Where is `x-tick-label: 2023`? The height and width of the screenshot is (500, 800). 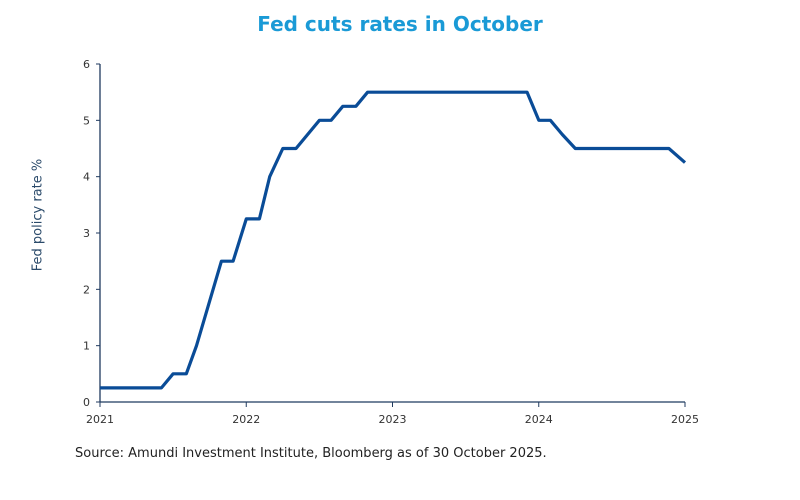 x-tick-label: 2023 is located at coordinates (393, 419).